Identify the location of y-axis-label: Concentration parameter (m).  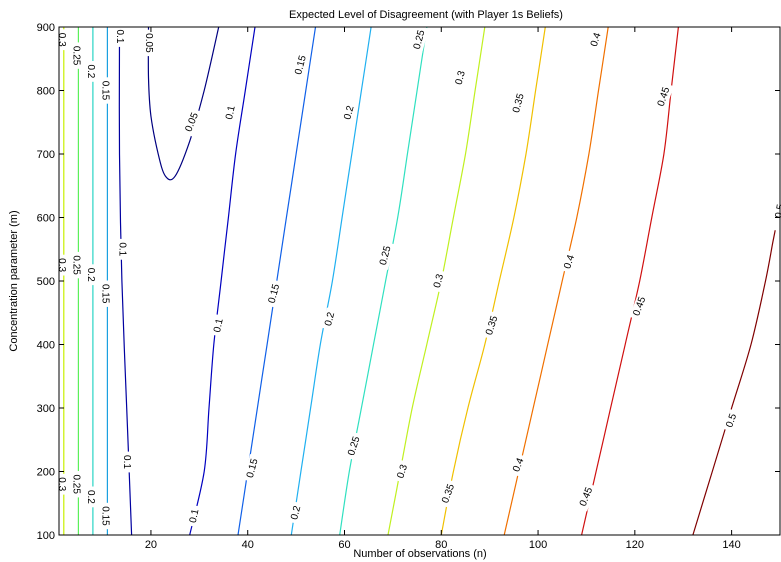
(14, 280).